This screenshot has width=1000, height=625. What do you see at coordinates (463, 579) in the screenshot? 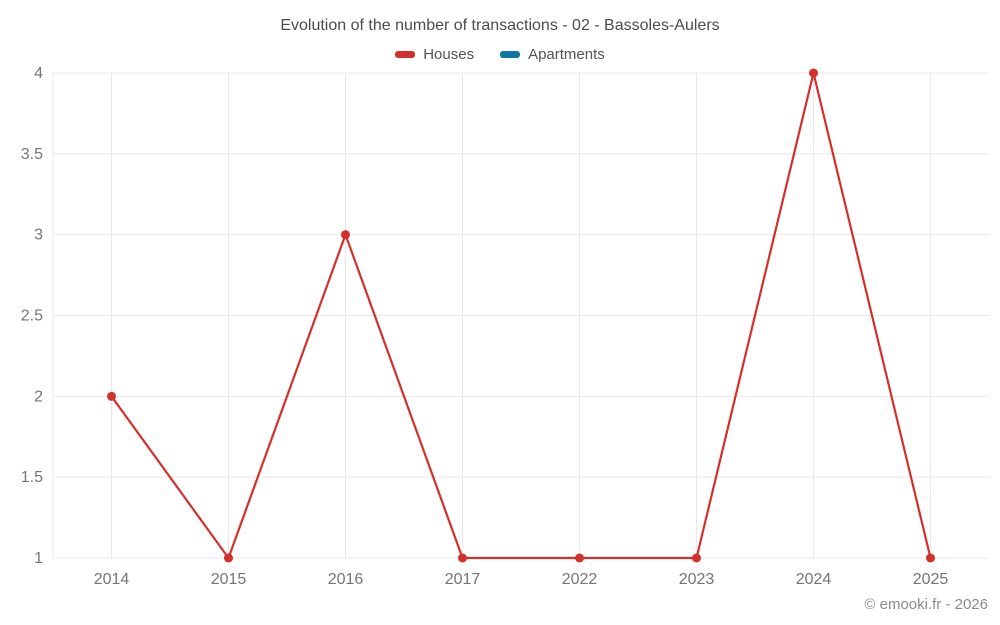
I see `x-tick-label: 2017` at bounding box center [463, 579].